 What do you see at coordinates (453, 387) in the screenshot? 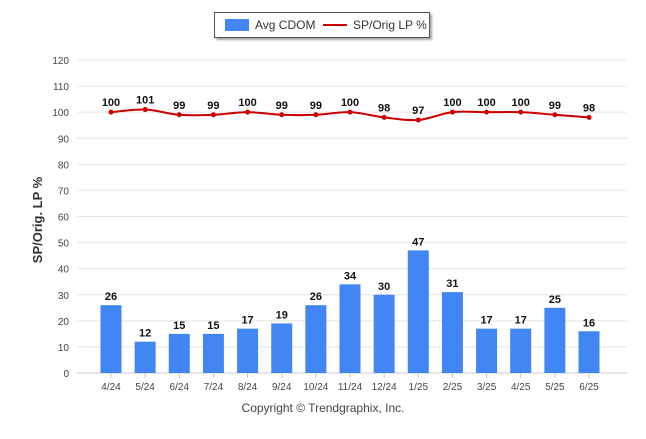
I see `x-tick-label: 2/25` at bounding box center [453, 387].